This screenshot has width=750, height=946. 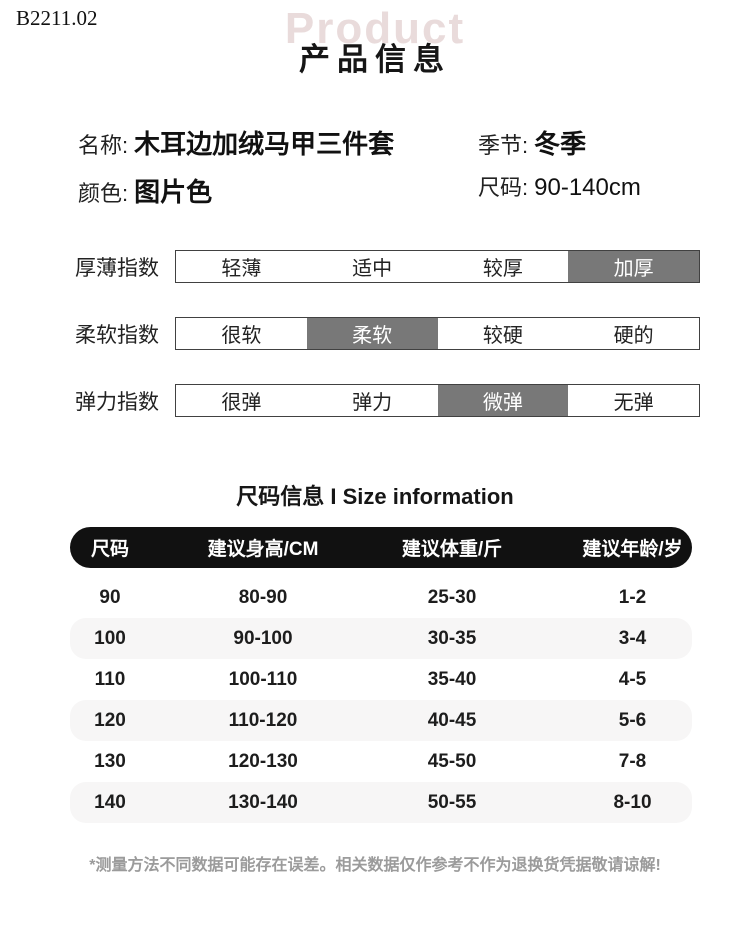 I want to click on index-row-3: 弹力指数 很弹 弹力 微弹 无弹, so click(x=387, y=400).